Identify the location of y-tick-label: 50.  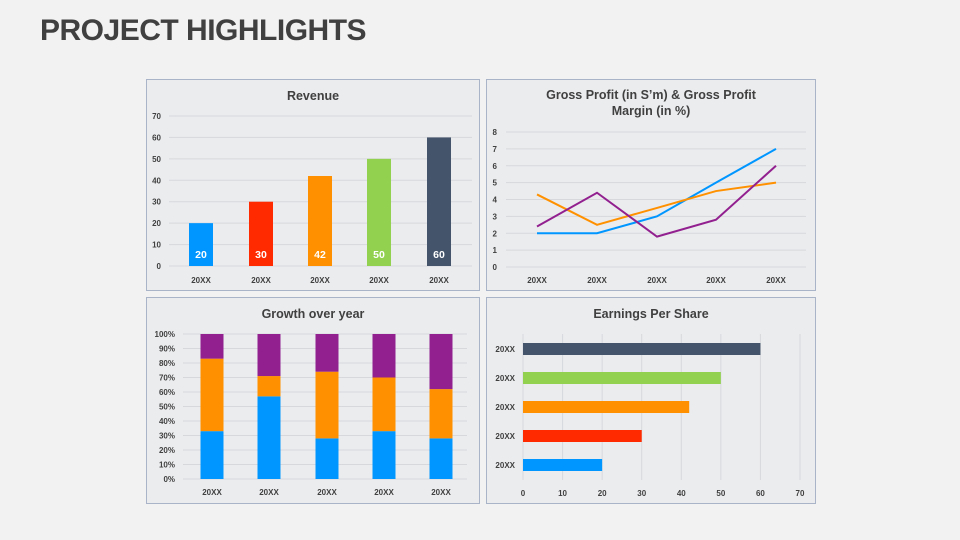
(156, 159).